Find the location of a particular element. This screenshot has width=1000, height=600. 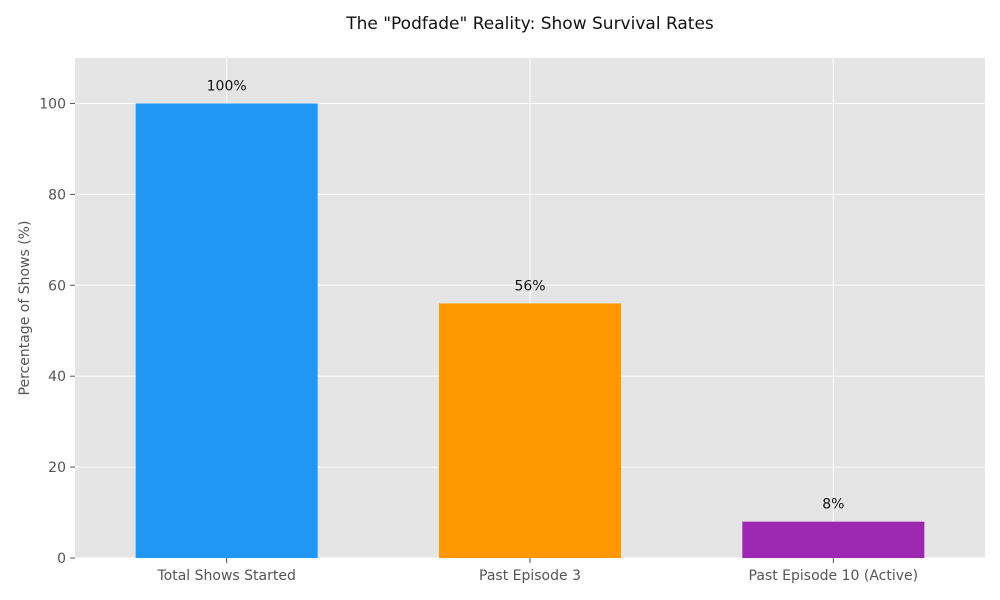

x-tick-label: Total Shows Started is located at coordinates (225, 576).